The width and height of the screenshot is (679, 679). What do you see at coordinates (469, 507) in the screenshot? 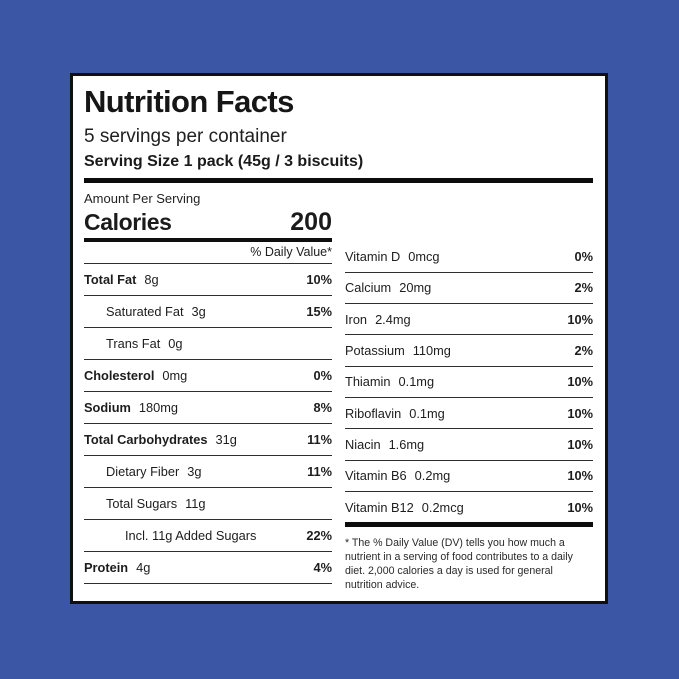
I see `nutrient-row: Vitamin B12 0.2mcg 10%` at bounding box center [469, 507].